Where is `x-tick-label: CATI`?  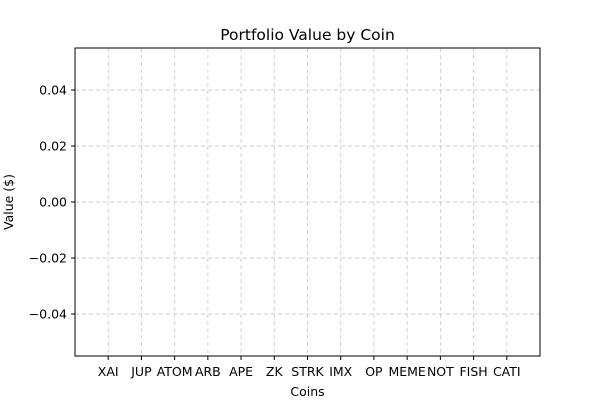 x-tick-label: CATI is located at coordinates (507, 371).